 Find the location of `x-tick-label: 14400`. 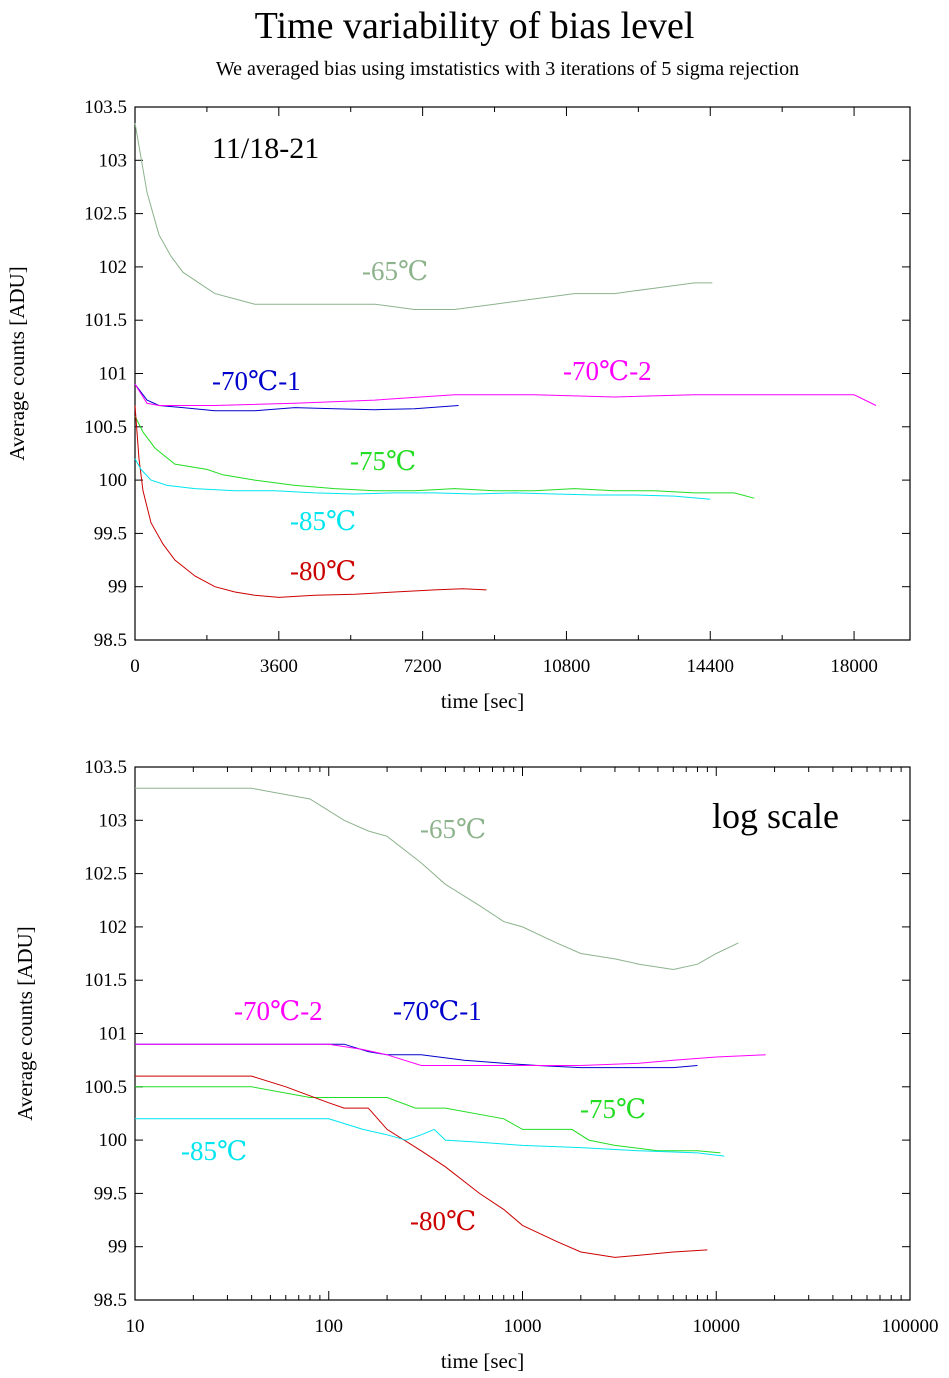

x-tick-label: 14400 is located at coordinates (711, 666).